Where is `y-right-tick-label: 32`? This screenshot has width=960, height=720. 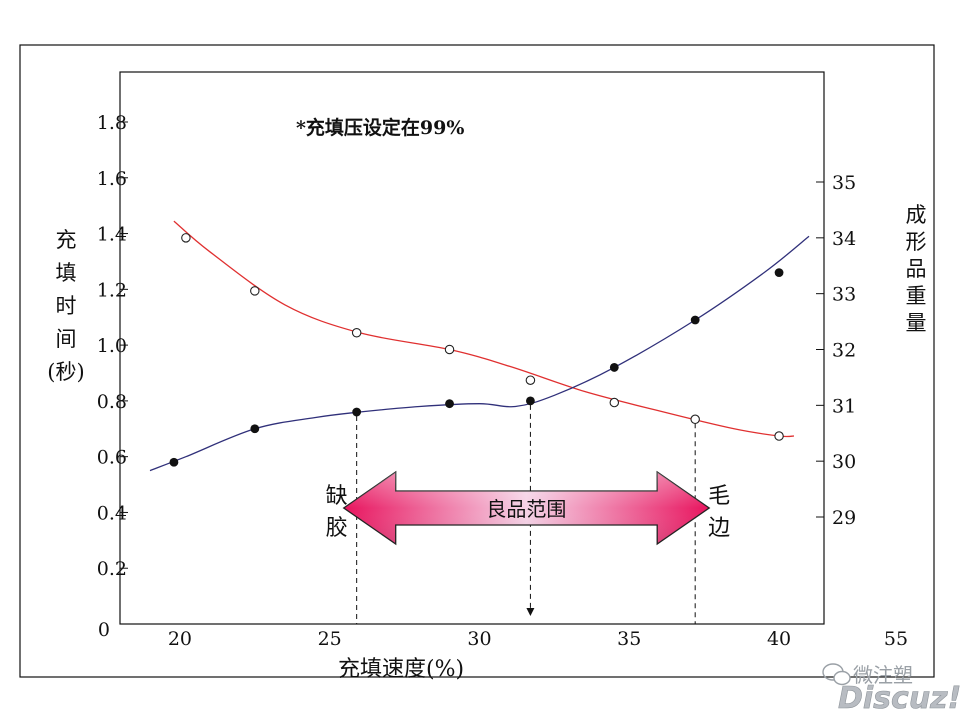
y-right-tick-label: 32 is located at coordinates (844, 351).